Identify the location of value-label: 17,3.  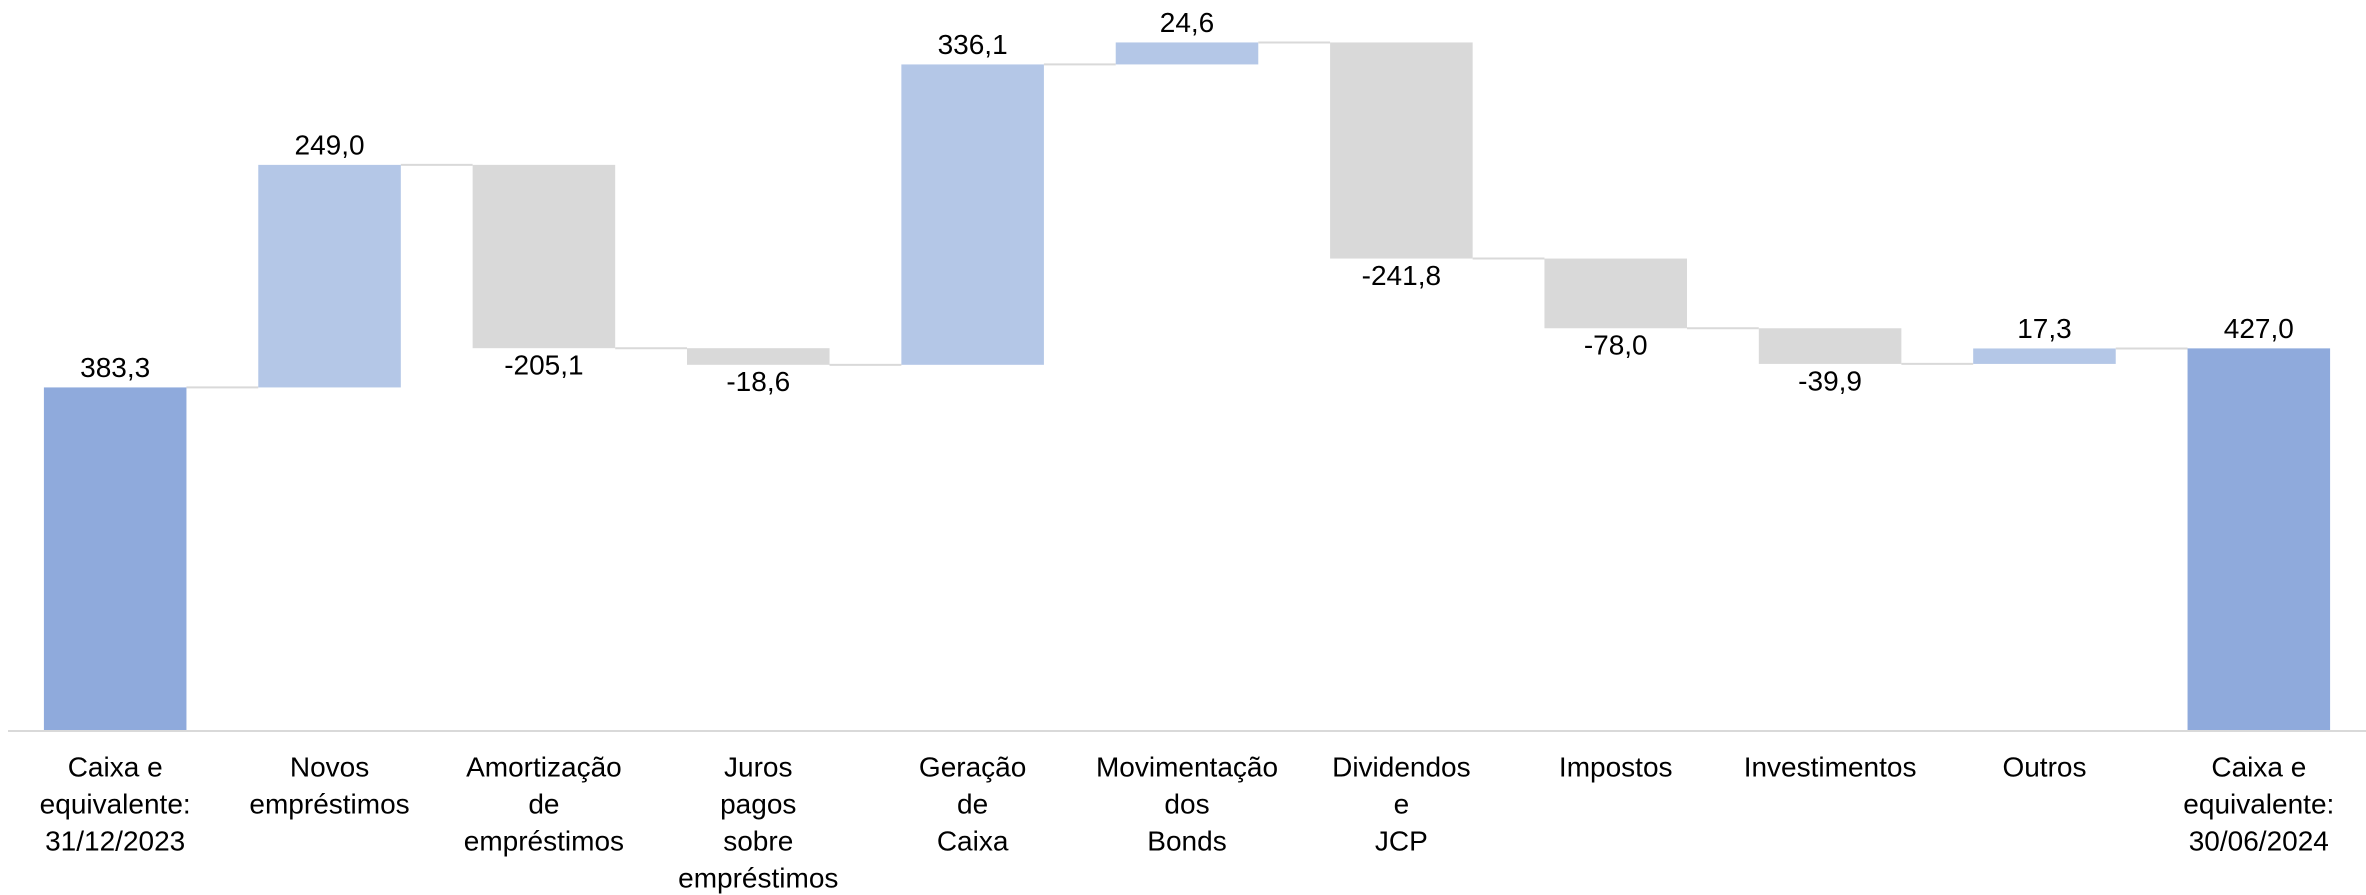
(2044, 328).